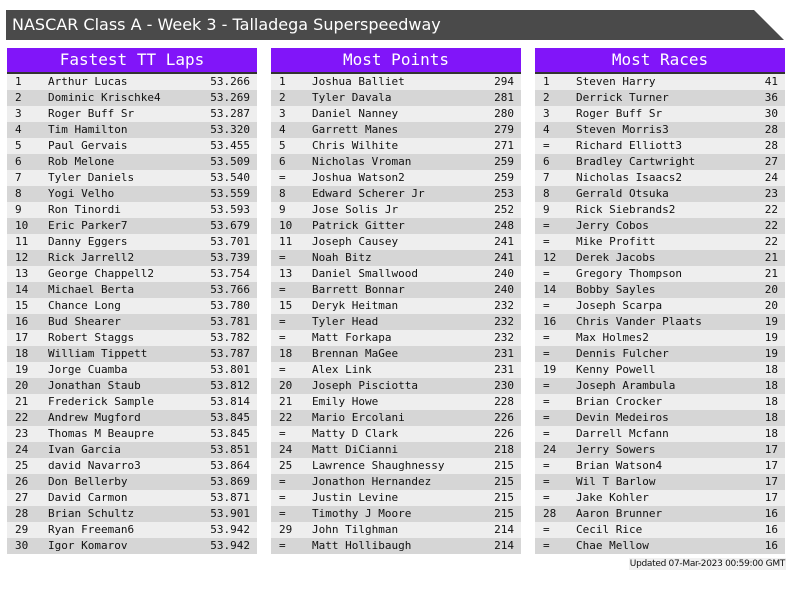 The height and width of the screenshot is (600, 800). Describe the element at coordinates (771, 177) in the screenshot. I see `value-cell: 24` at that location.